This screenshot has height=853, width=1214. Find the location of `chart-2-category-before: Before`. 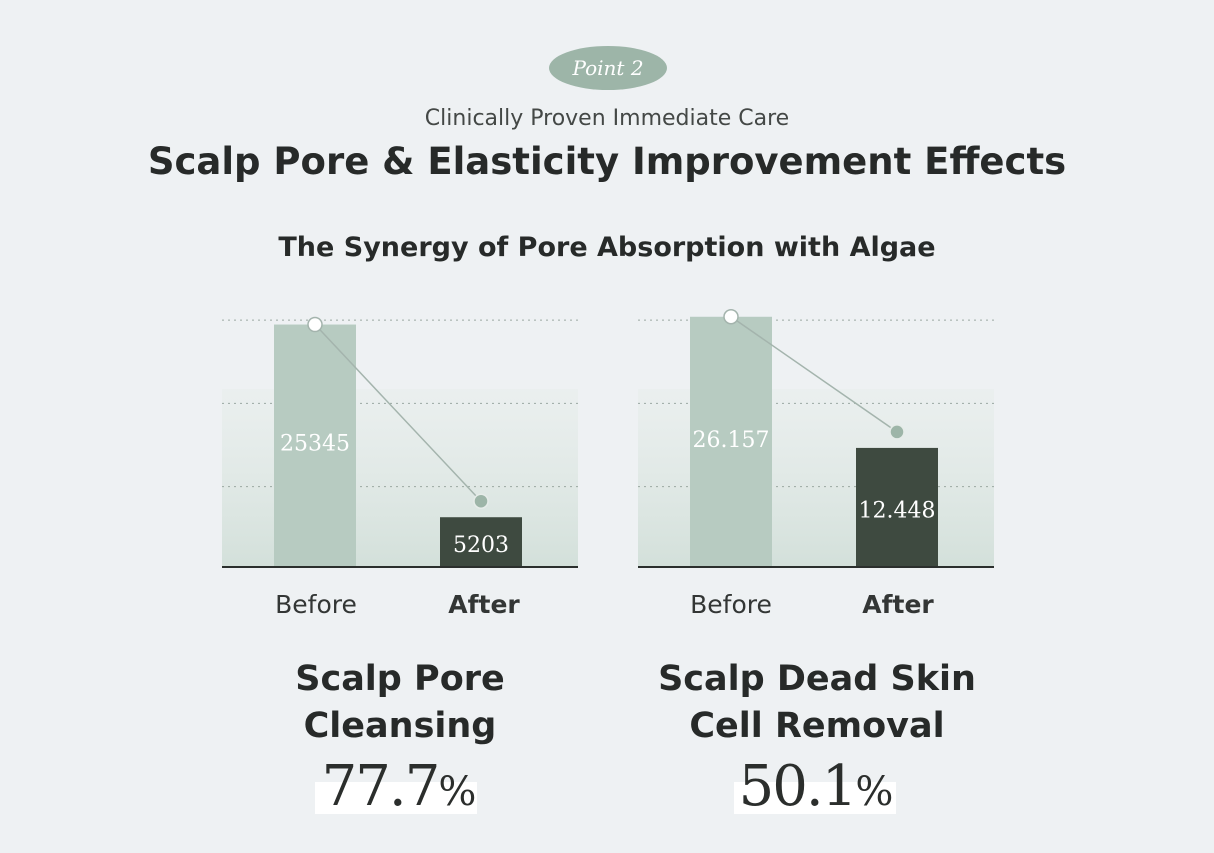

chart-2-category-before: Before is located at coordinates (731, 604).